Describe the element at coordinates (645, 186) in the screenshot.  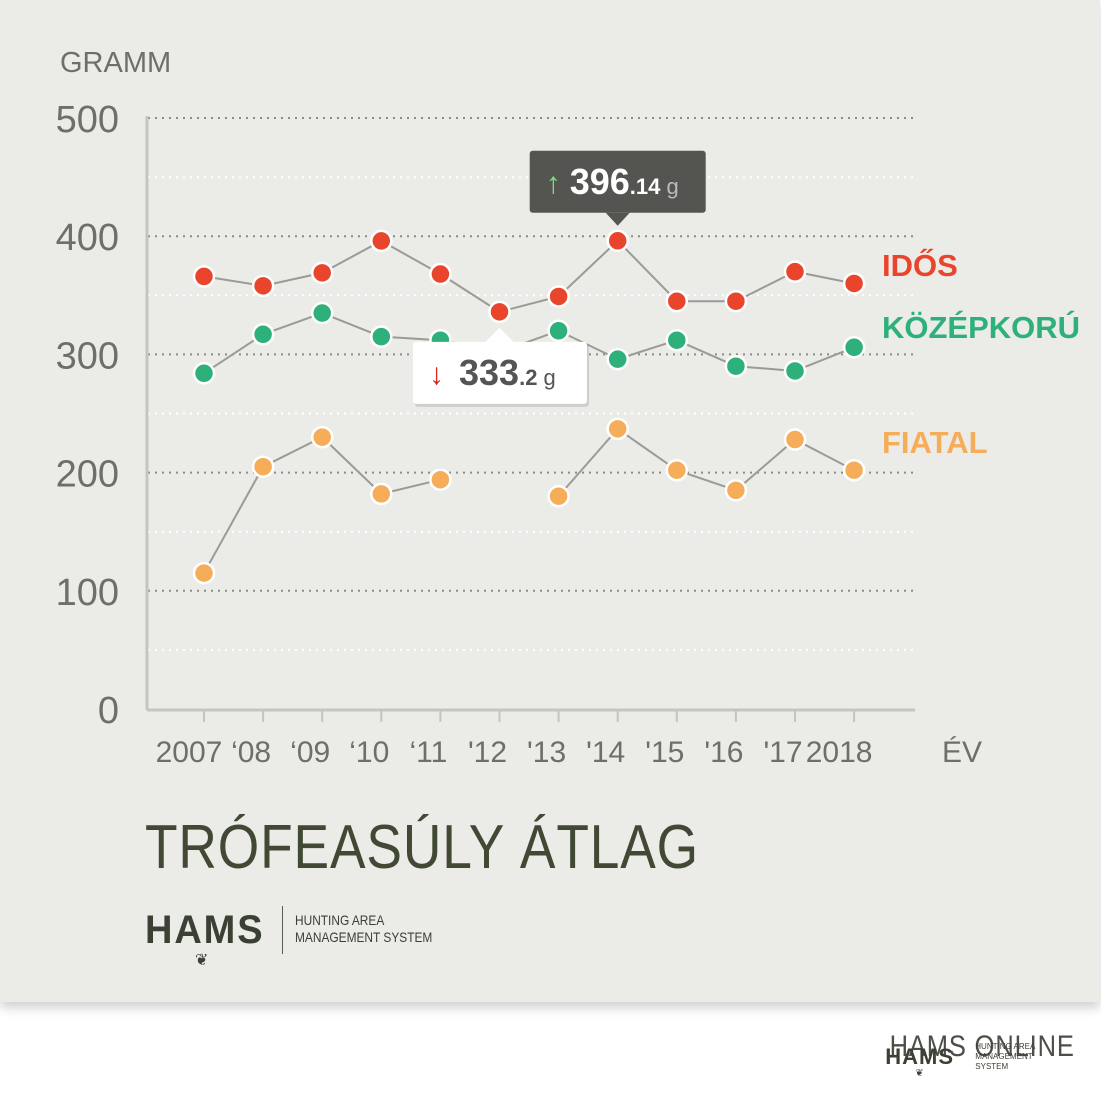
I see `max-value-decimal: .14` at that location.